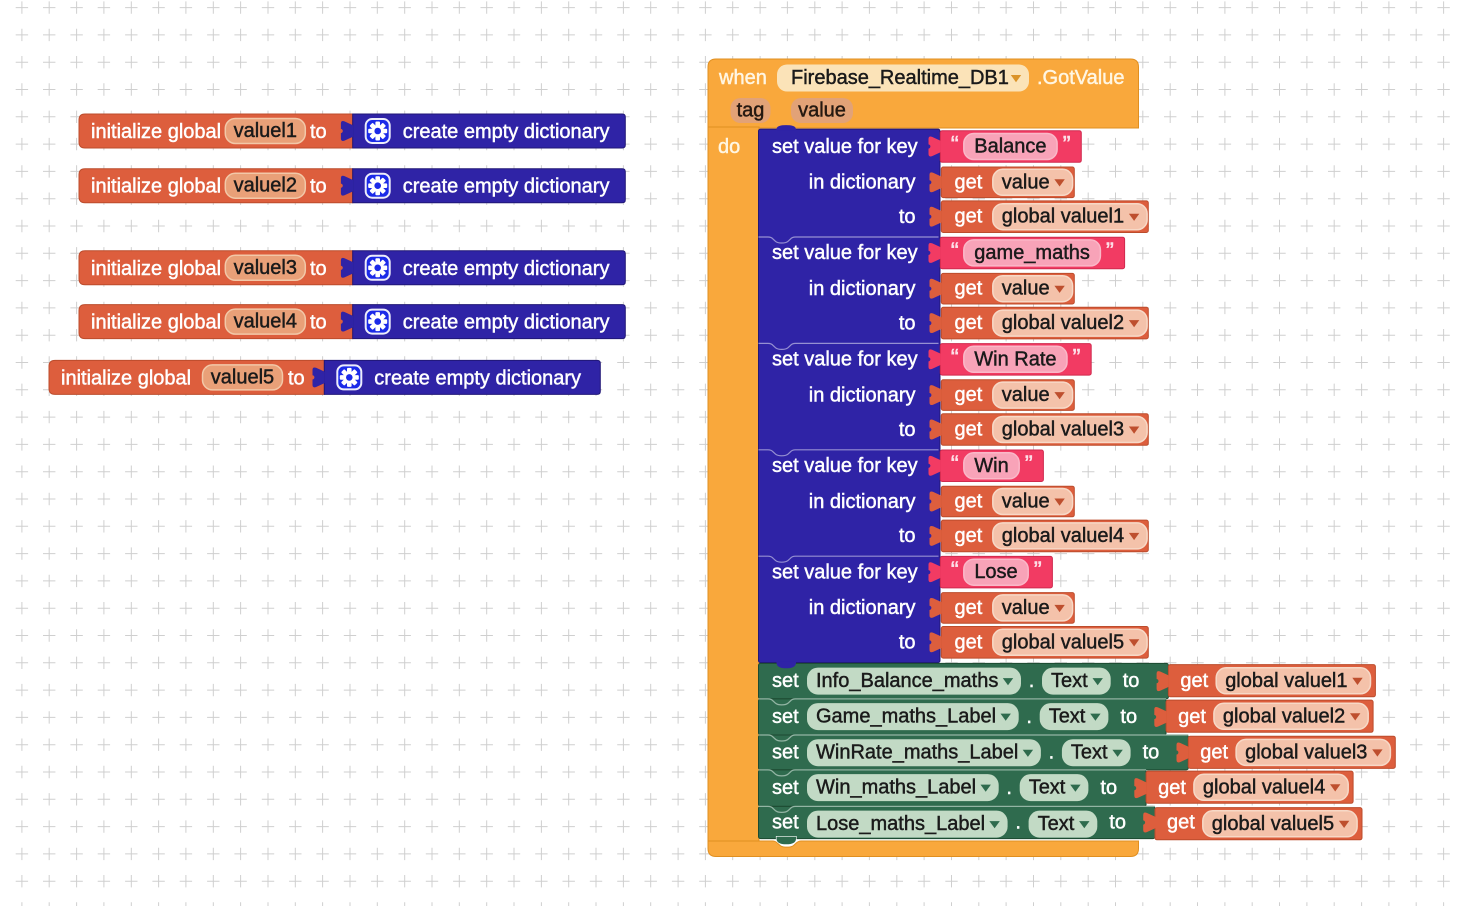 The image size is (1461, 906). I want to click on svg-text: Win_maths_Label, so click(896, 788).